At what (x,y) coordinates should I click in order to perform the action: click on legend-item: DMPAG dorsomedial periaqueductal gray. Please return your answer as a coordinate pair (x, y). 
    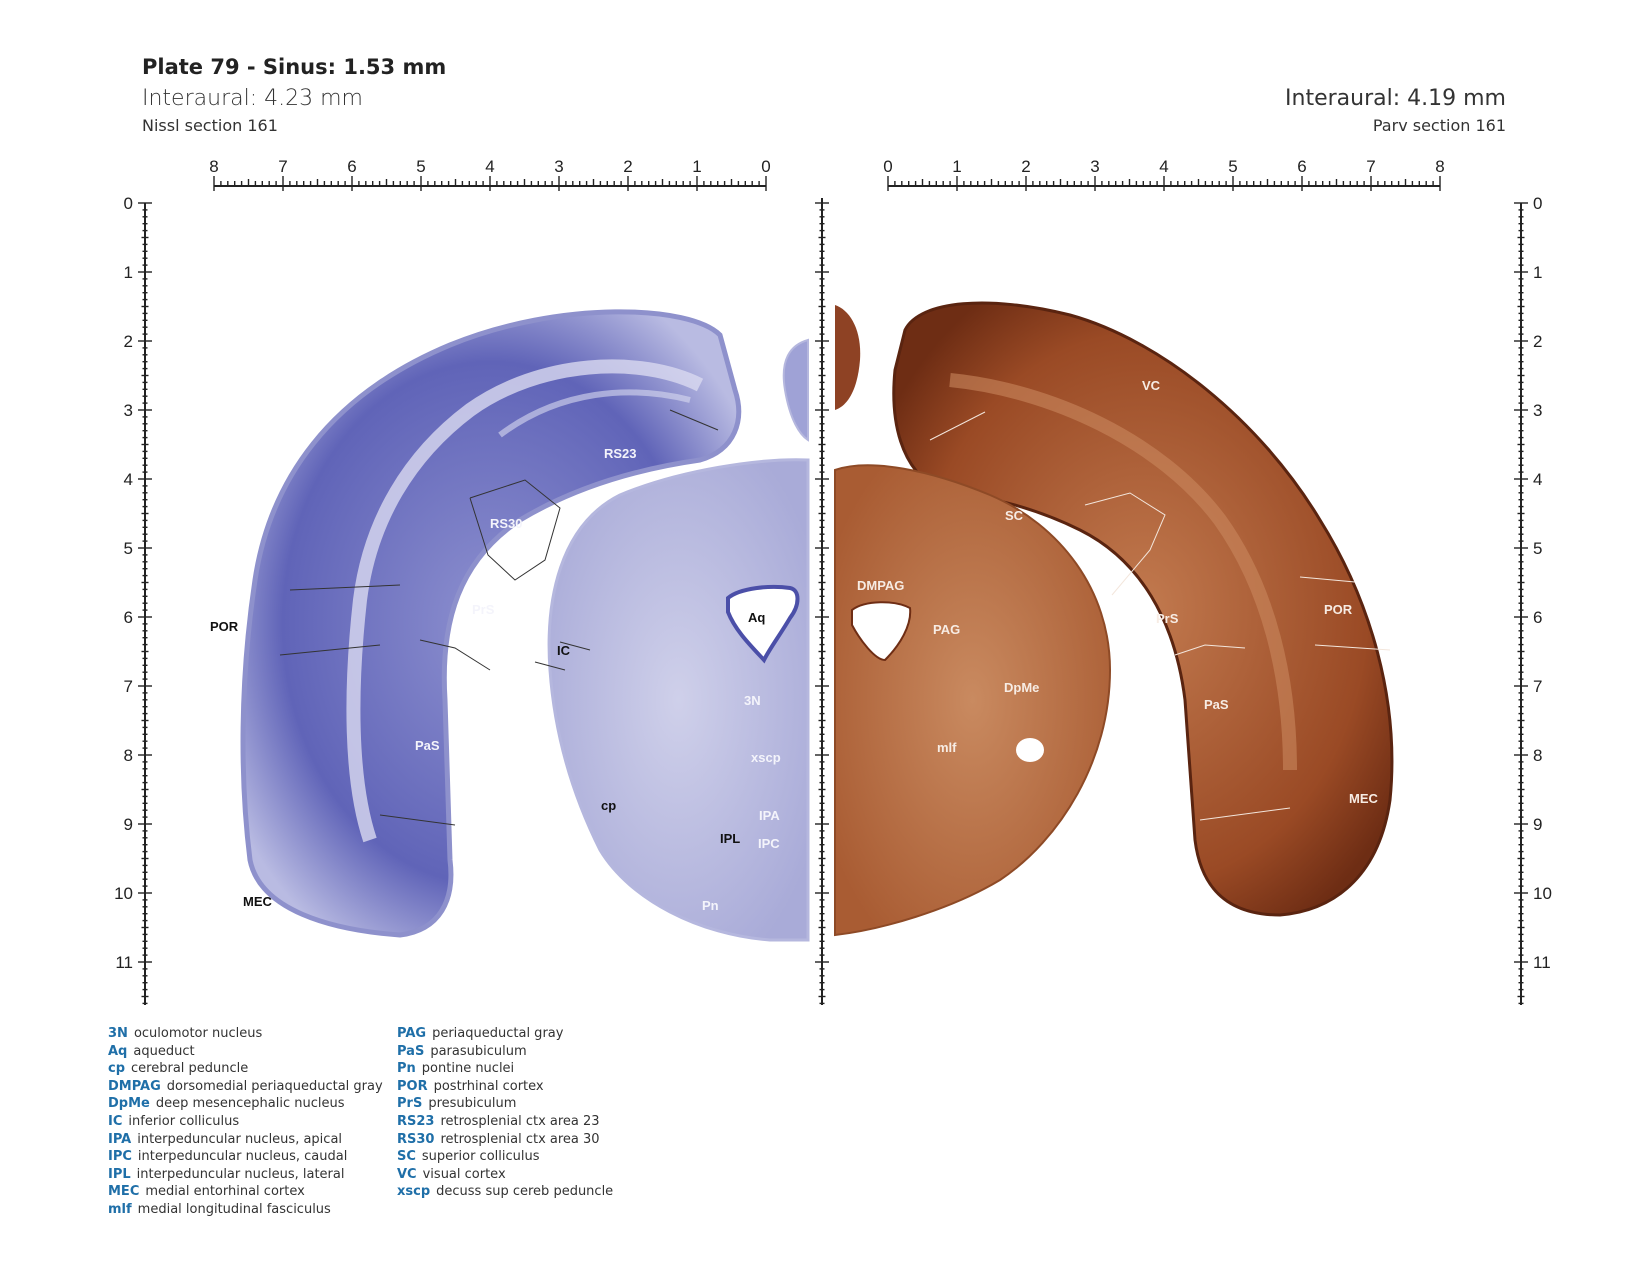
    Looking at the image, I should click on (245, 1087).